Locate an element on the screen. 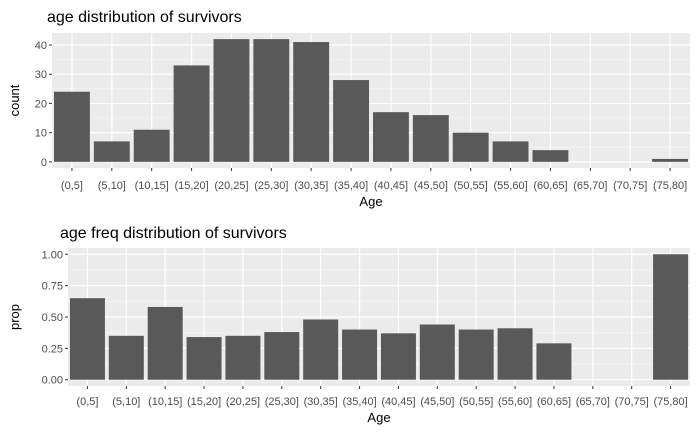 This screenshot has width=700, height=432. chart-title: age freq distribution of survivors is located at coordinates (173, 233).